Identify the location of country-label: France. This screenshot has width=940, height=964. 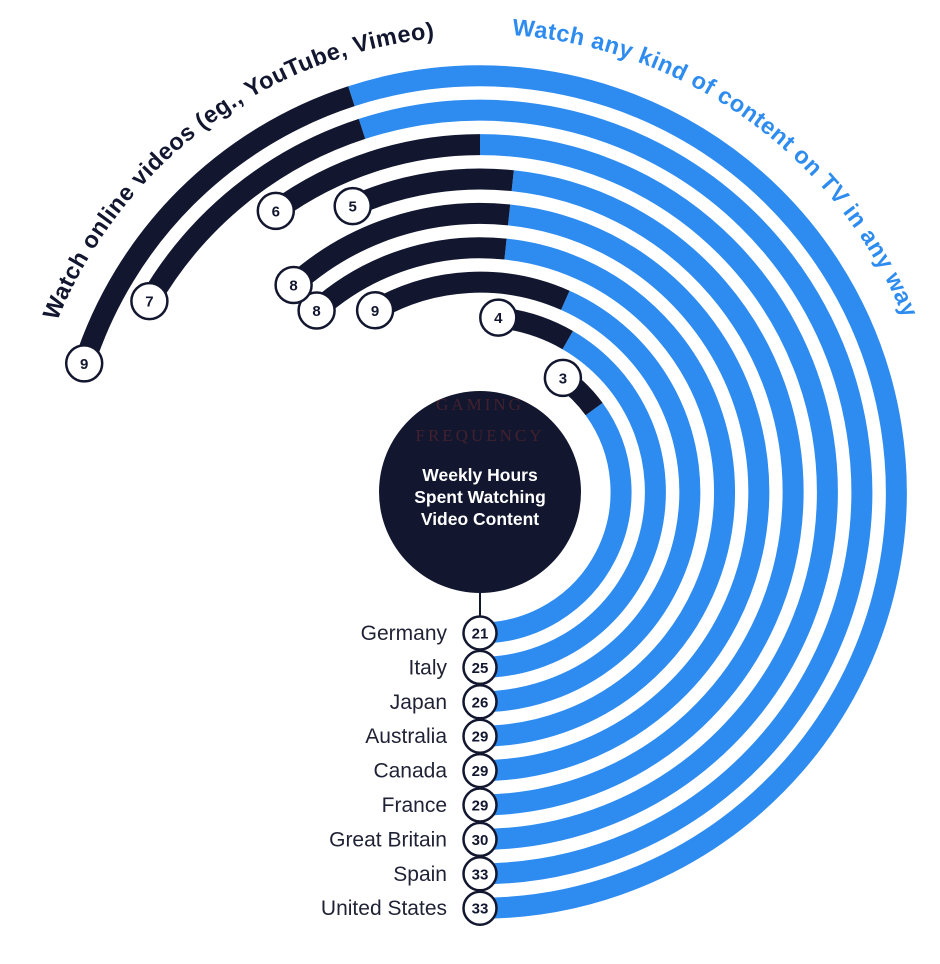
(414, 805).